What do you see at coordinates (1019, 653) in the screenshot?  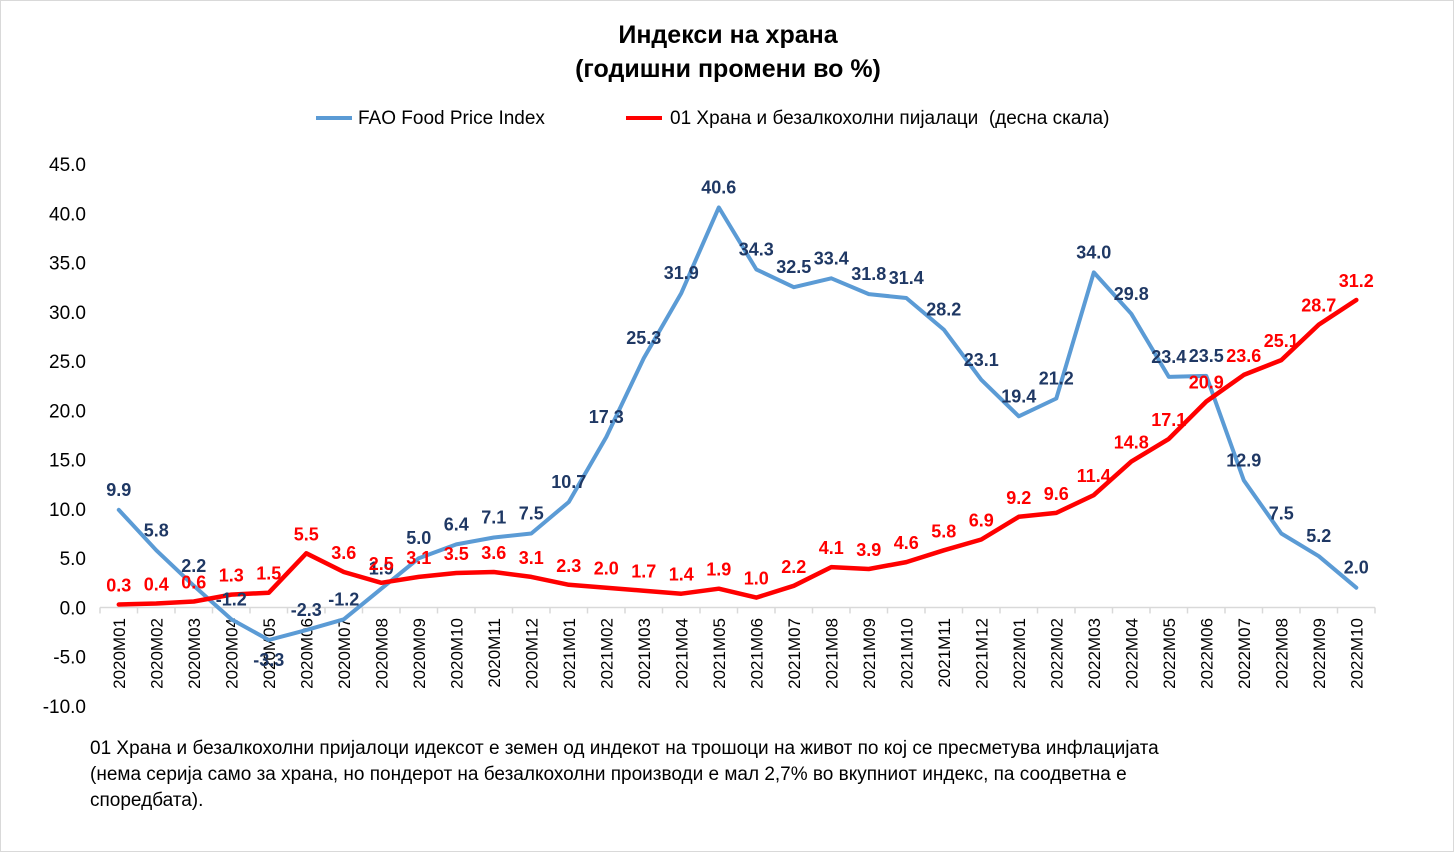 I see `x-tick-label: 2022M01` at bounding box center [1019, 653].